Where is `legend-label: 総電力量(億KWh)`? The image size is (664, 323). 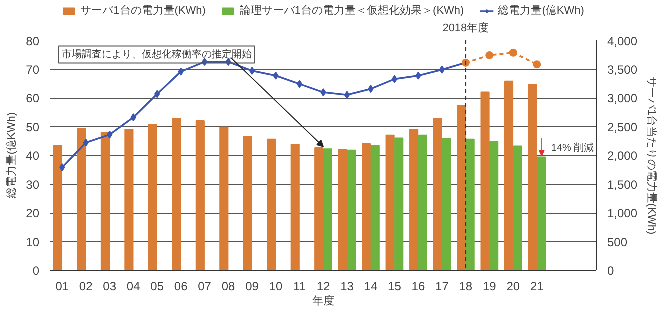 legend-label: 総電力量(億KWh) is located at coordinates (541, 11).